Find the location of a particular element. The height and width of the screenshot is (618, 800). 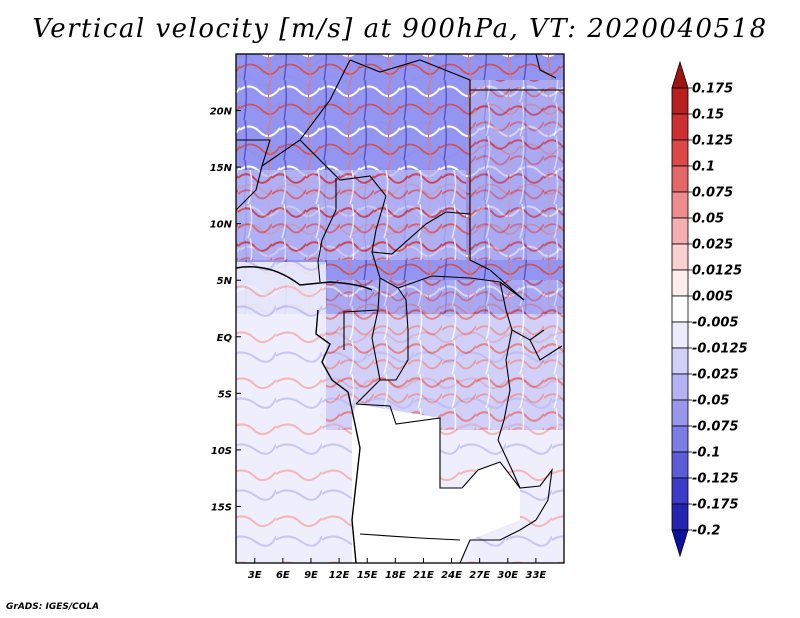

lon-tick-label: 15E is located at coordinates (367, 575).